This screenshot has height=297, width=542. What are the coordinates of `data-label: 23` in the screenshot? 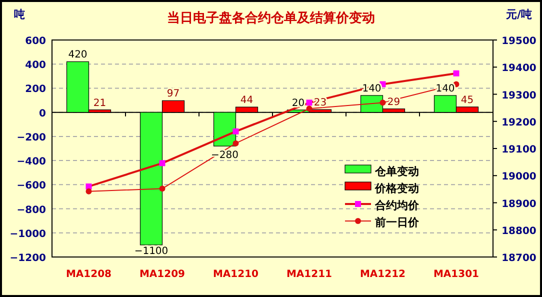 It's located at (320, 103).